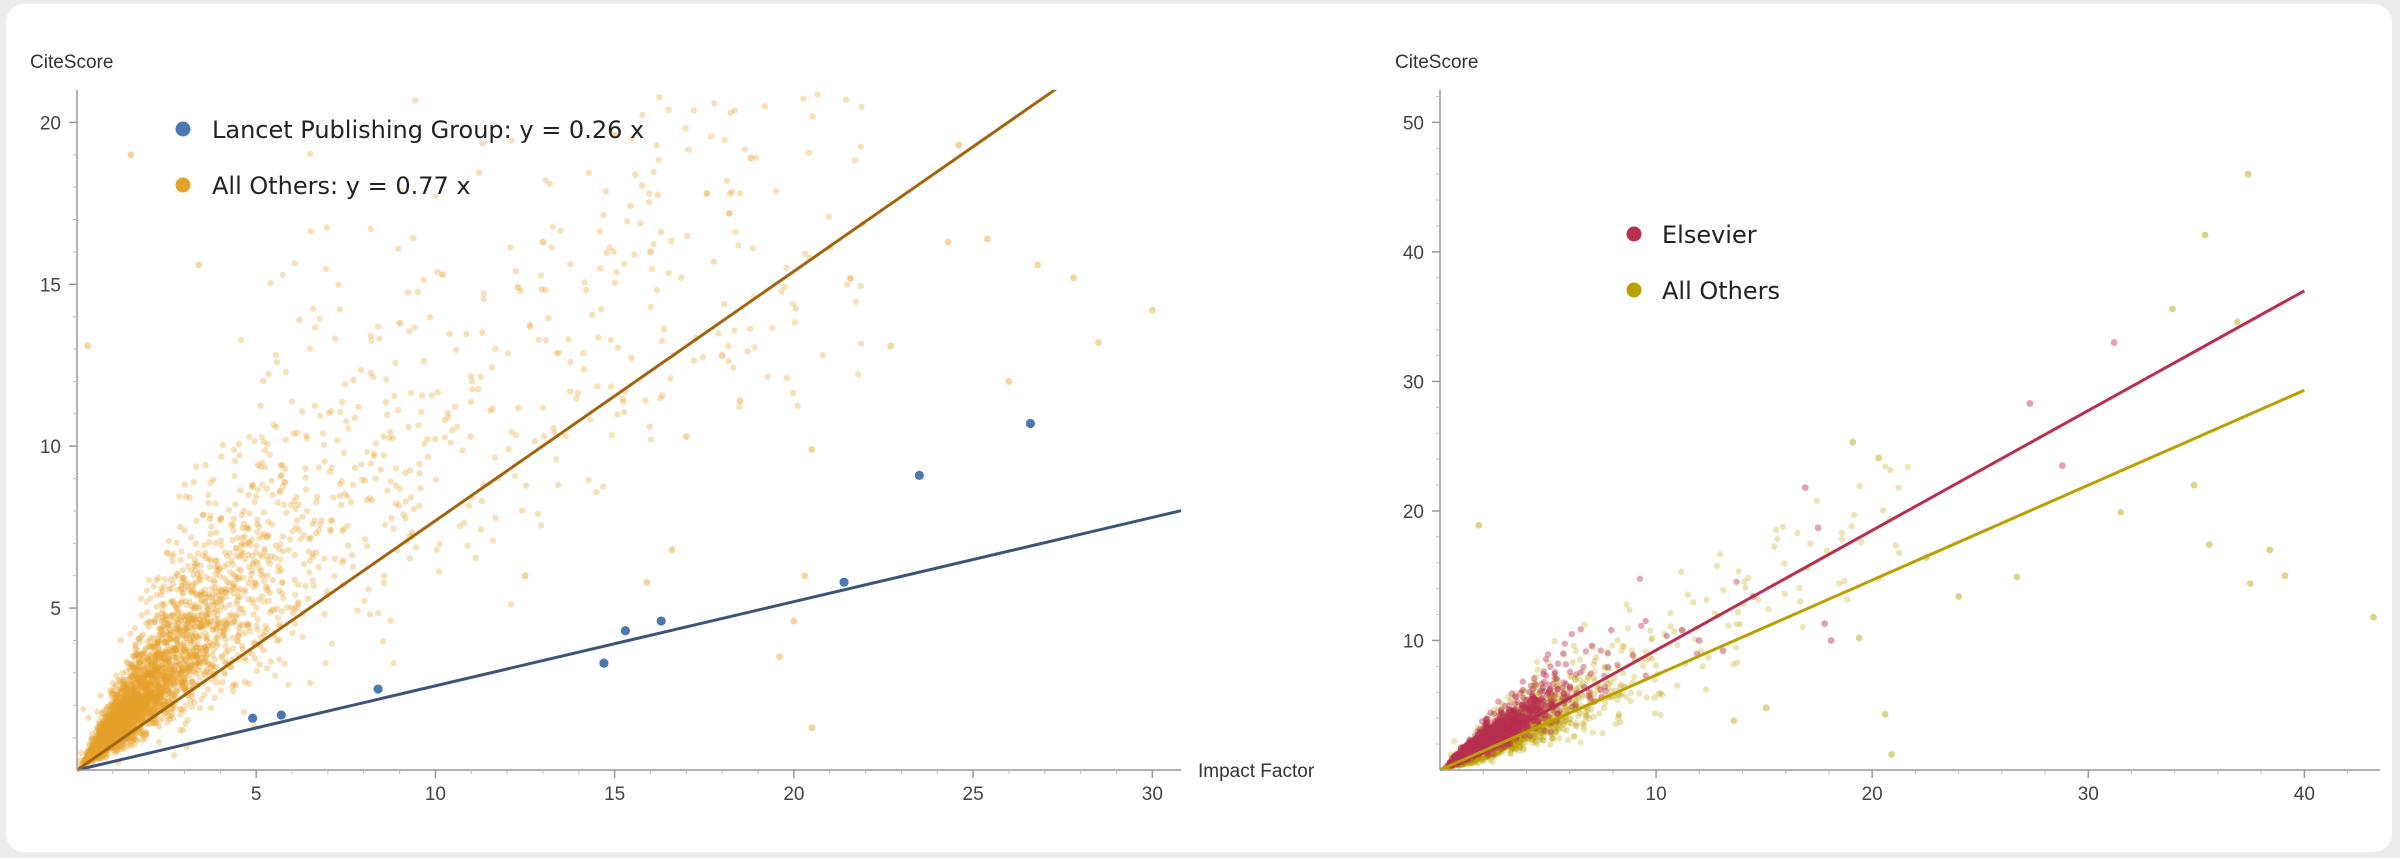  Describe the element at coordinates (973, 794) in the screenshot. I see `x-tick-label: 25` at that location.